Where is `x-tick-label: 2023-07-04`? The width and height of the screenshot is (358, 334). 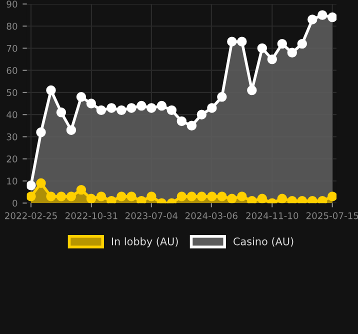 x-tick-label: 2023-07-04 is located at coordinates (151, 216).